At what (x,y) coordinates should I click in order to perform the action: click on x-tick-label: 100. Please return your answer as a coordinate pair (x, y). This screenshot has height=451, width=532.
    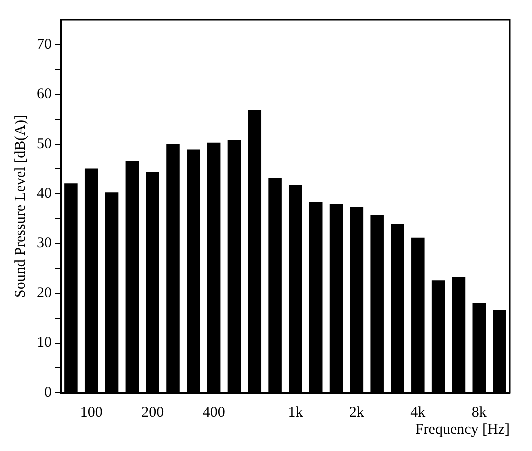
    Looking at the image, I should click on (91, 412).